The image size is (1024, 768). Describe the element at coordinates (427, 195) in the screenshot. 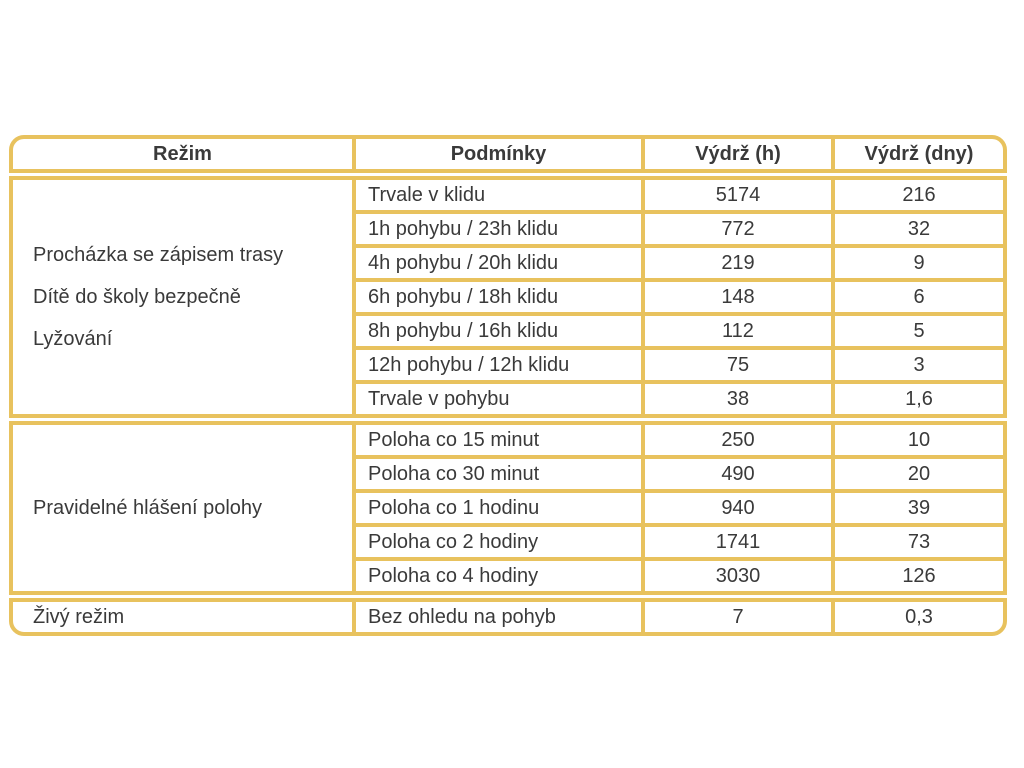

I see `condition-cell: Trvale v klidu` at that location.